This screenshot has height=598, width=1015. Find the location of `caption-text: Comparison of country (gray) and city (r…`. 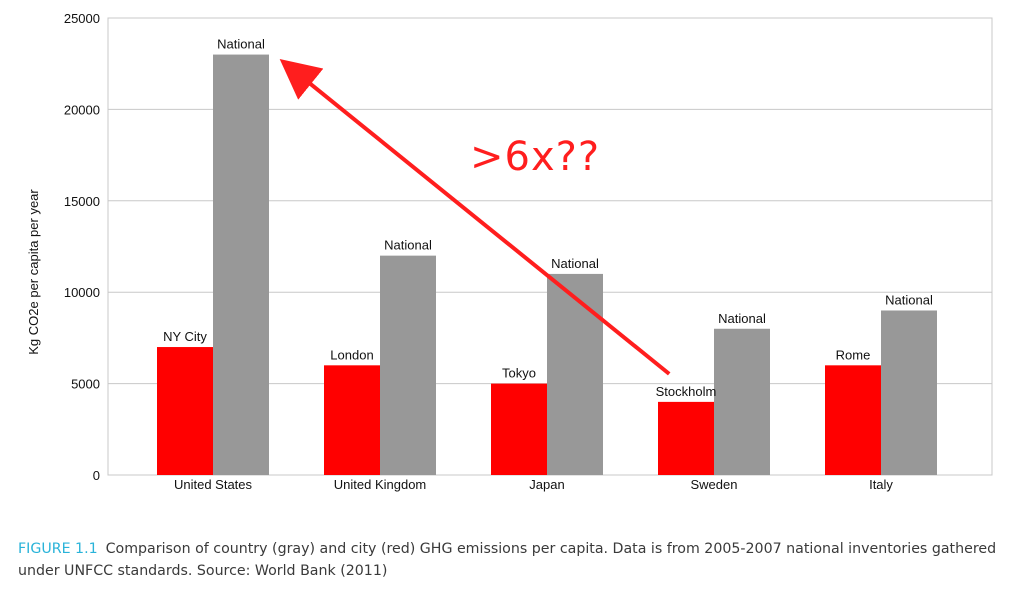

caption-text: Comparison of country (gray) and city (r… is located at coordinates (507, 560).